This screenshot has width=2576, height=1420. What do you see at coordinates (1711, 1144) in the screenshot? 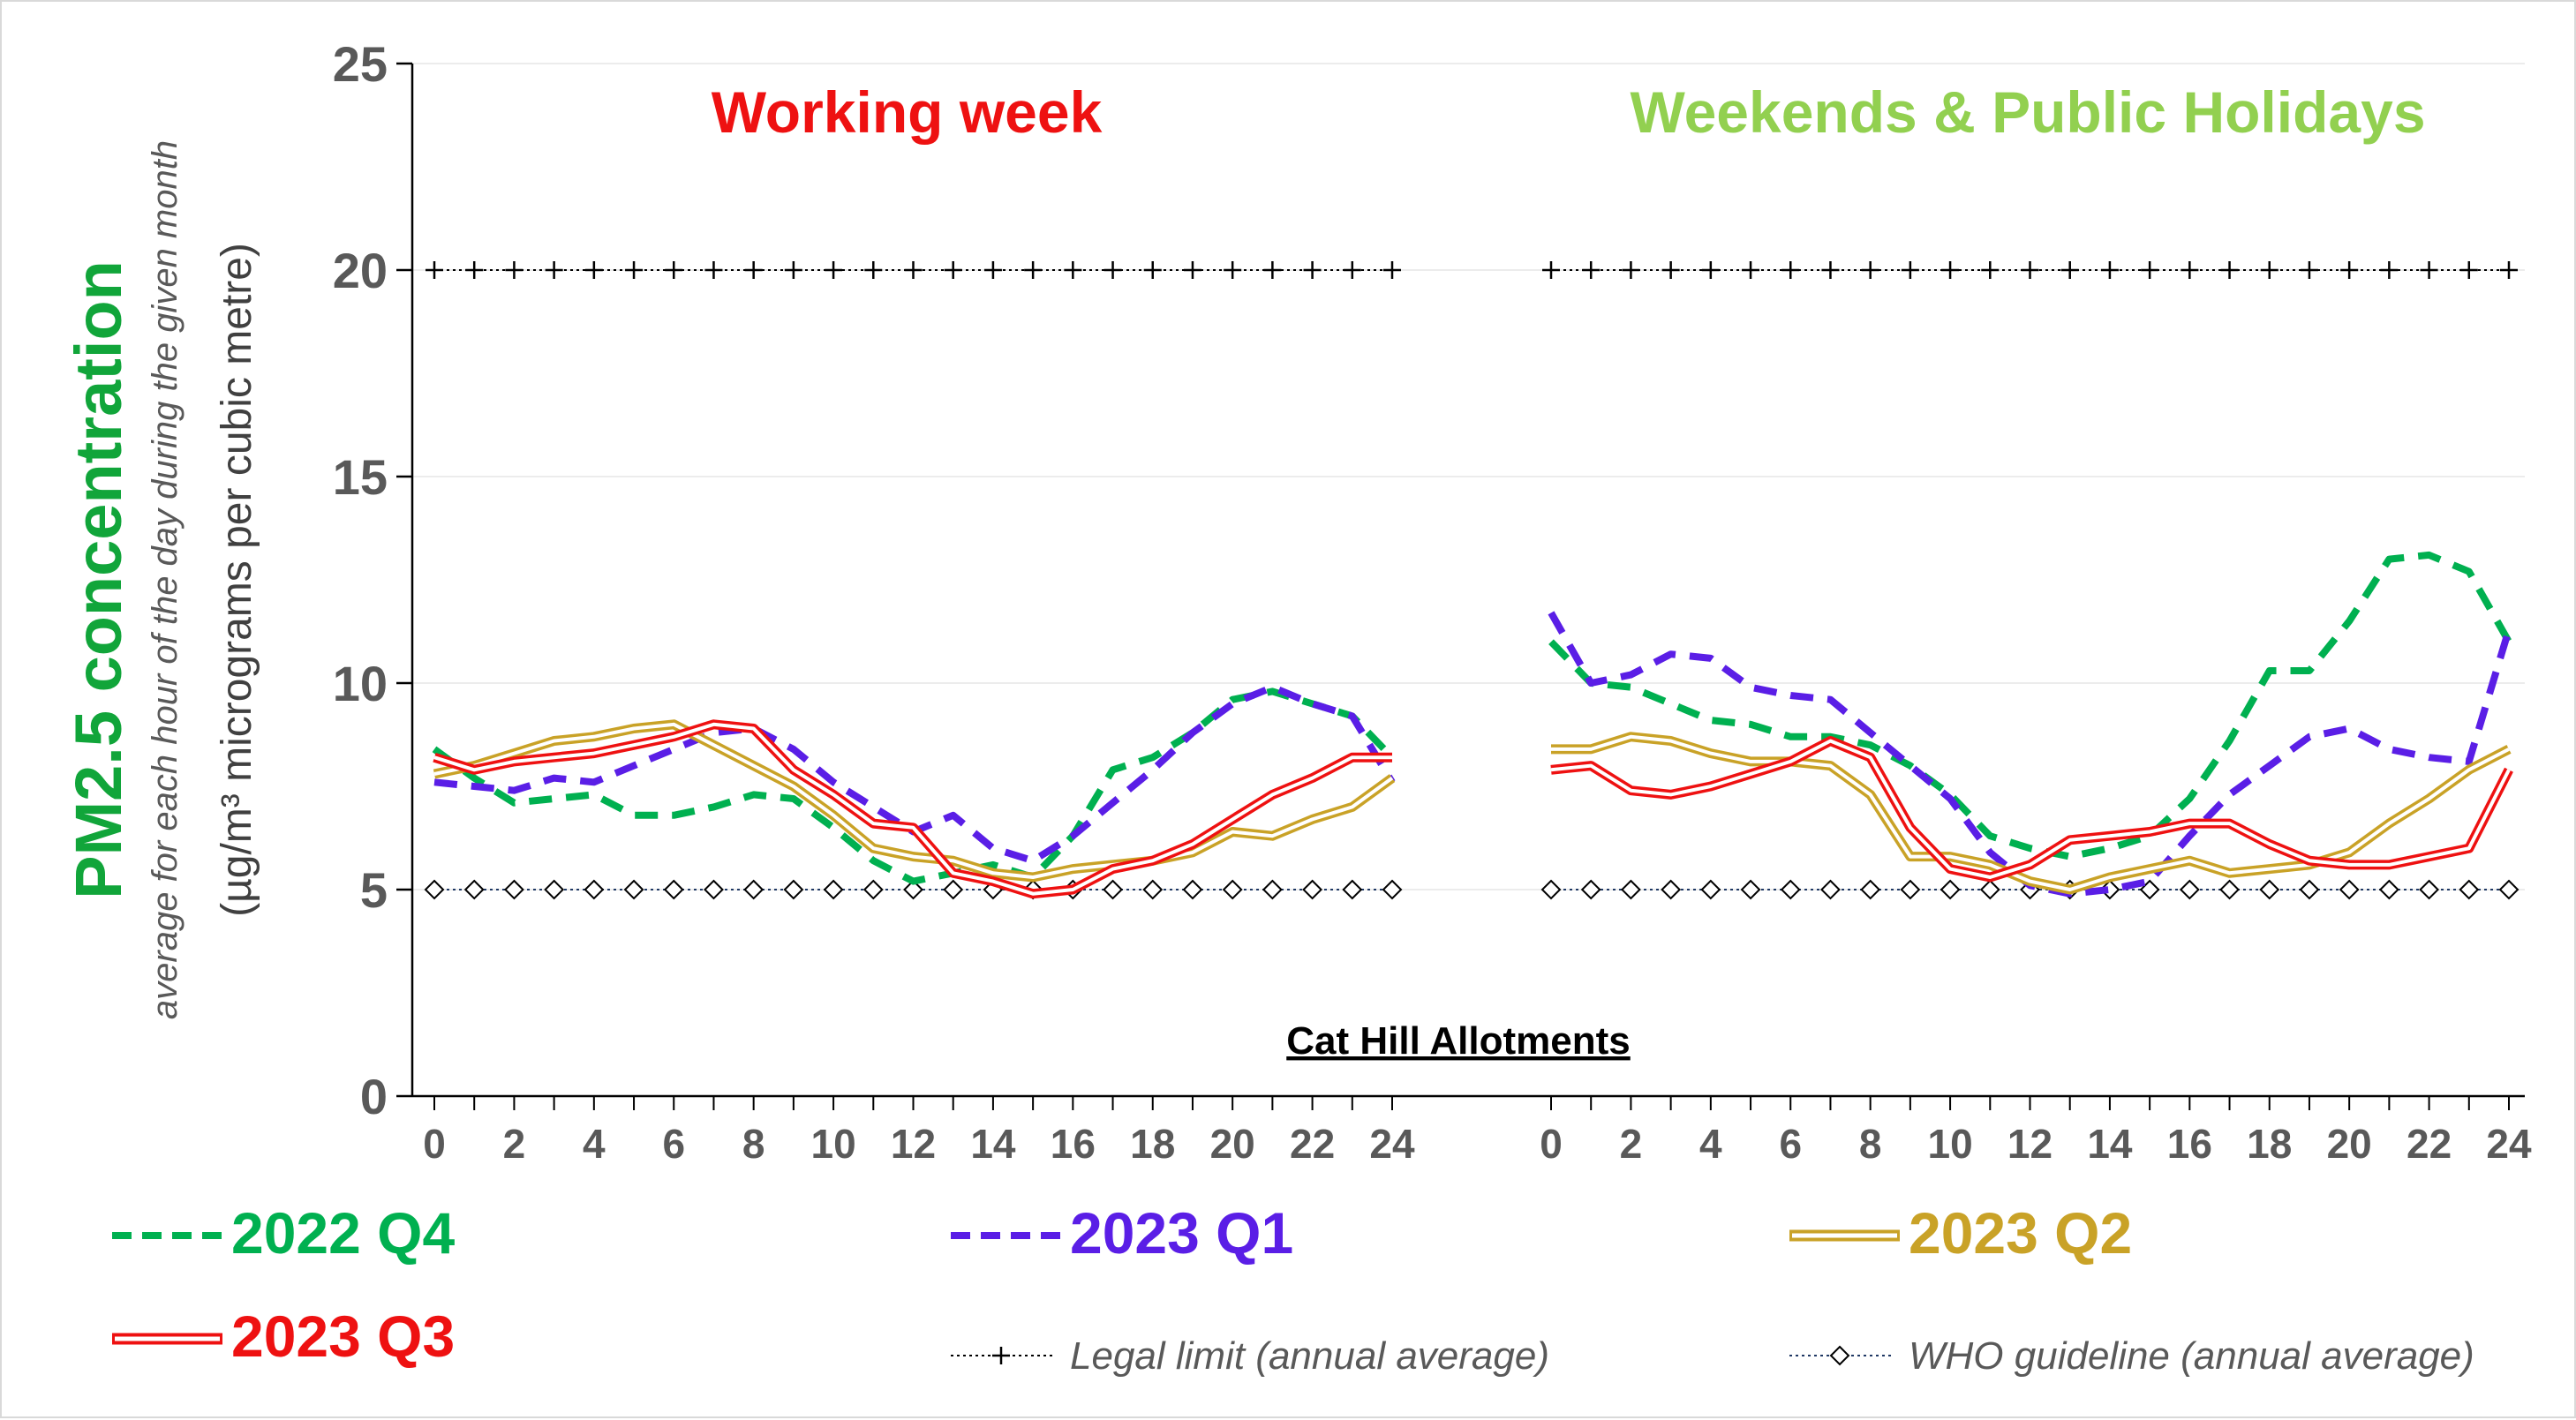
I see `x-tick-label: 4` at bounding box center [1711, 1144].